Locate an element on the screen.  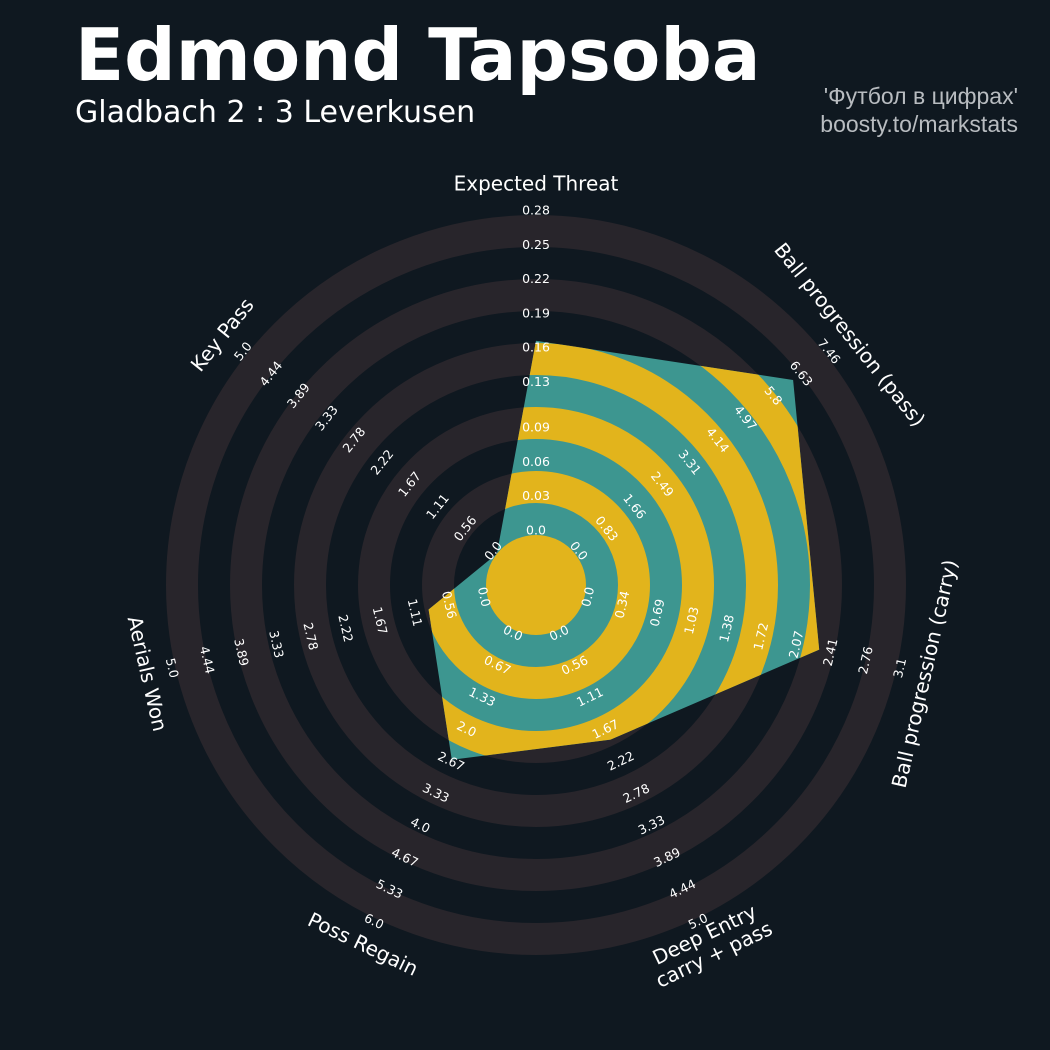
tick-label: 0.56 is located at coordinates (449, 605).